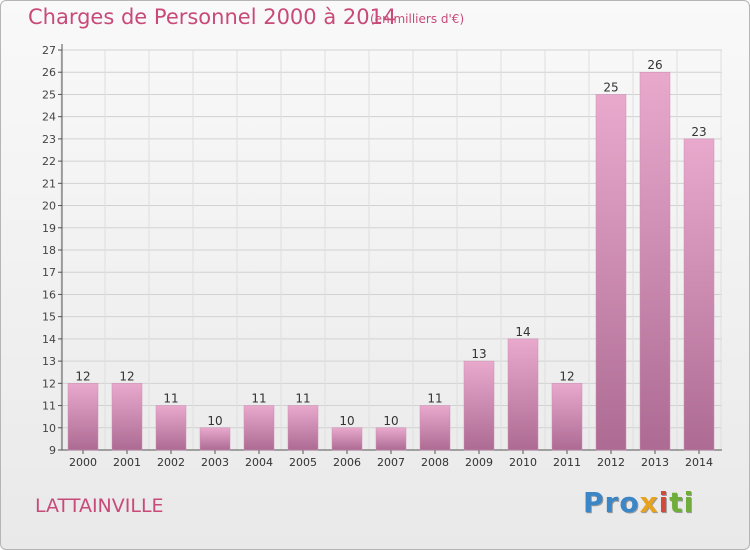  I want to click on y-tick-label: 20, so click(49, 206).